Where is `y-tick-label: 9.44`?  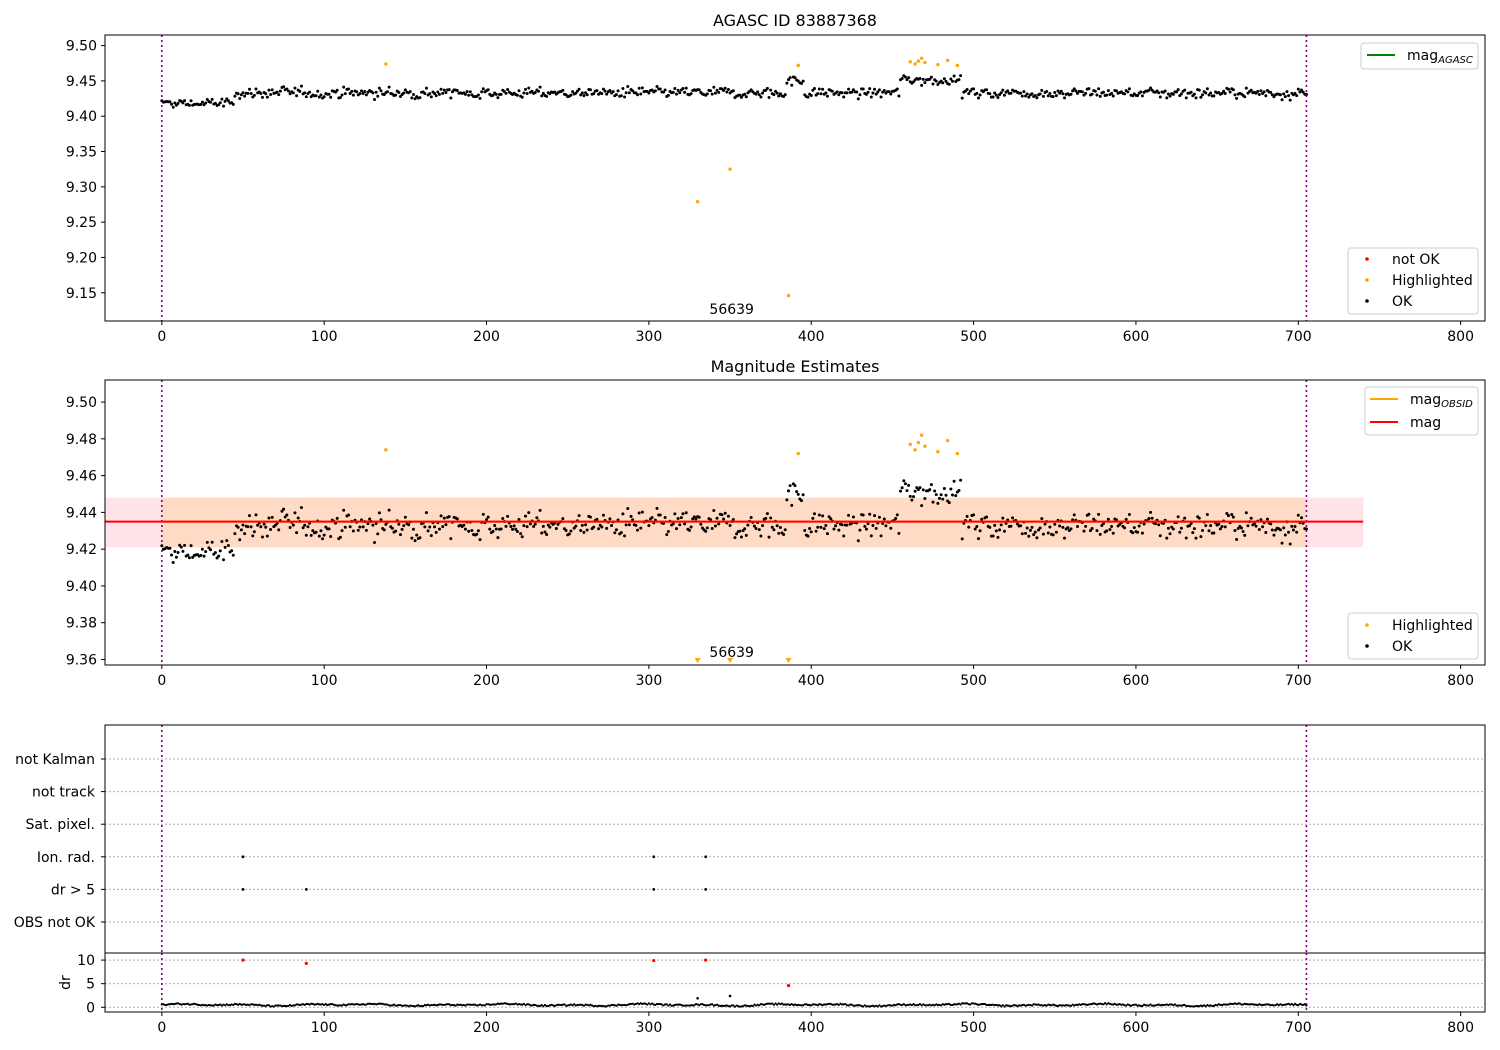 y-tick-label: 9.44 is located at coordinates (81, 513).